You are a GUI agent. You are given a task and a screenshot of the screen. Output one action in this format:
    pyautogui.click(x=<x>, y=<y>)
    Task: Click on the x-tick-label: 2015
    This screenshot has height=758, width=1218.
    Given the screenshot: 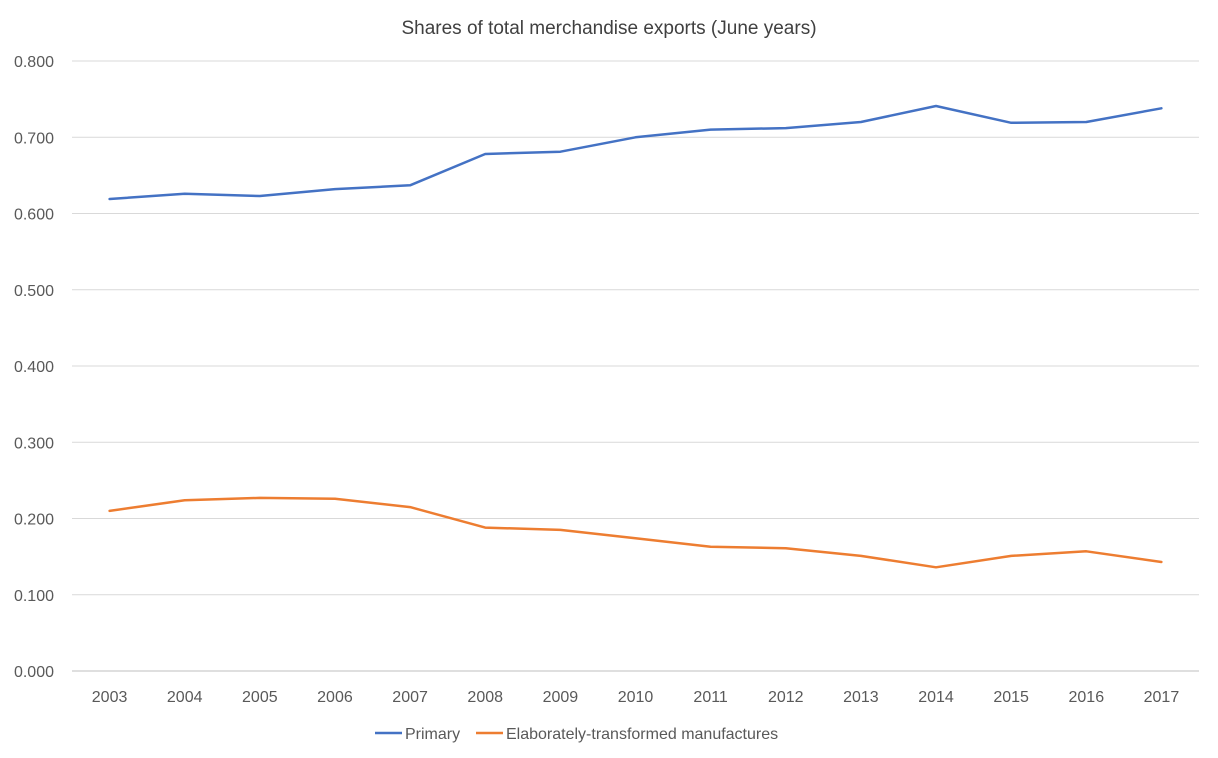 What is the action you would take?
    pyautogui.click(x=1011, y=697)
    